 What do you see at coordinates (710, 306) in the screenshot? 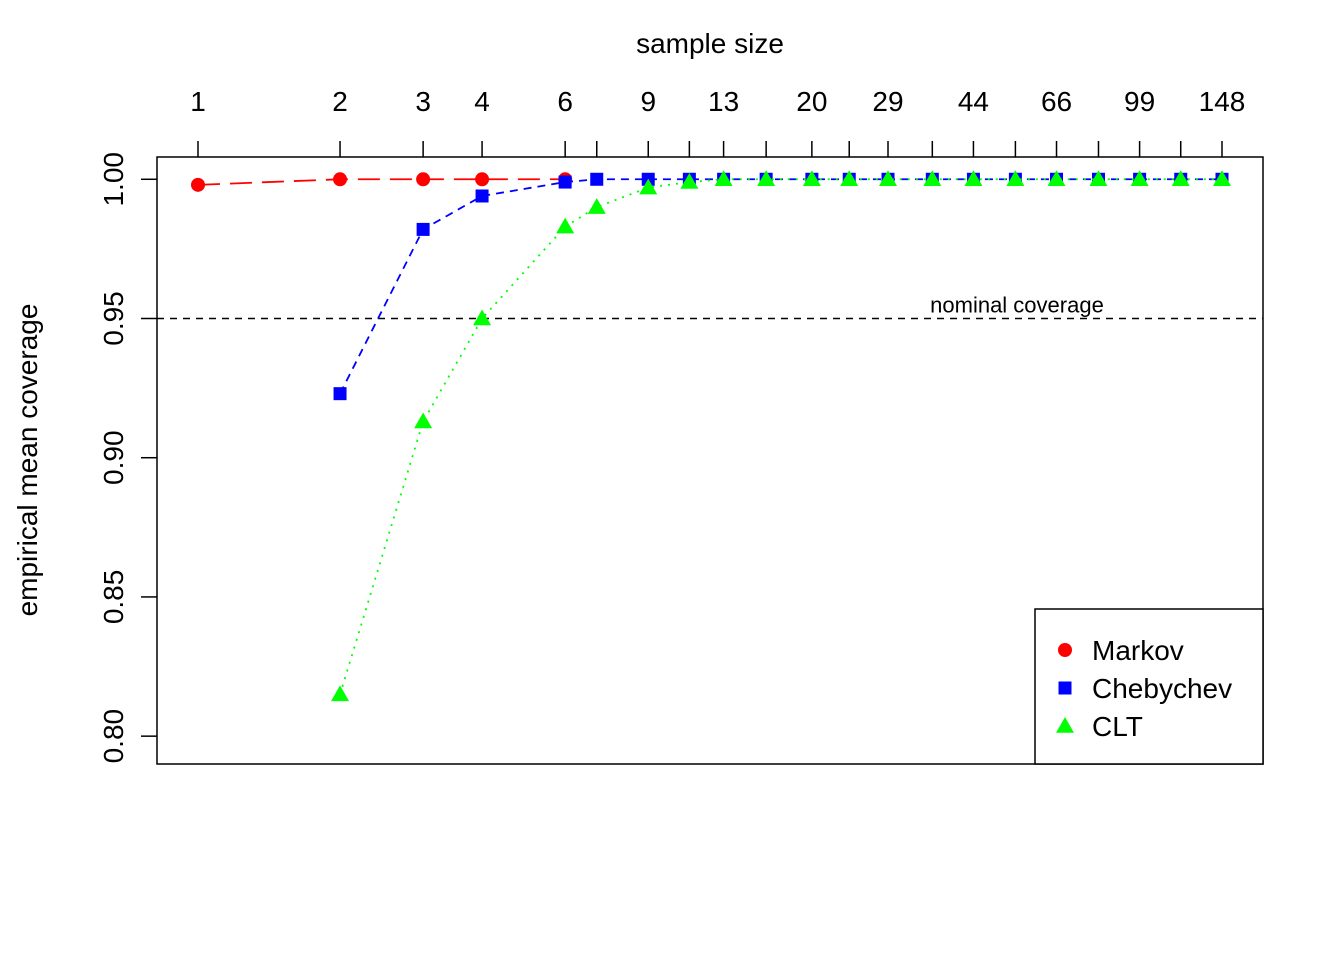
I see `reference-line-group: nominal coverage` at bounding box center [710, 306].